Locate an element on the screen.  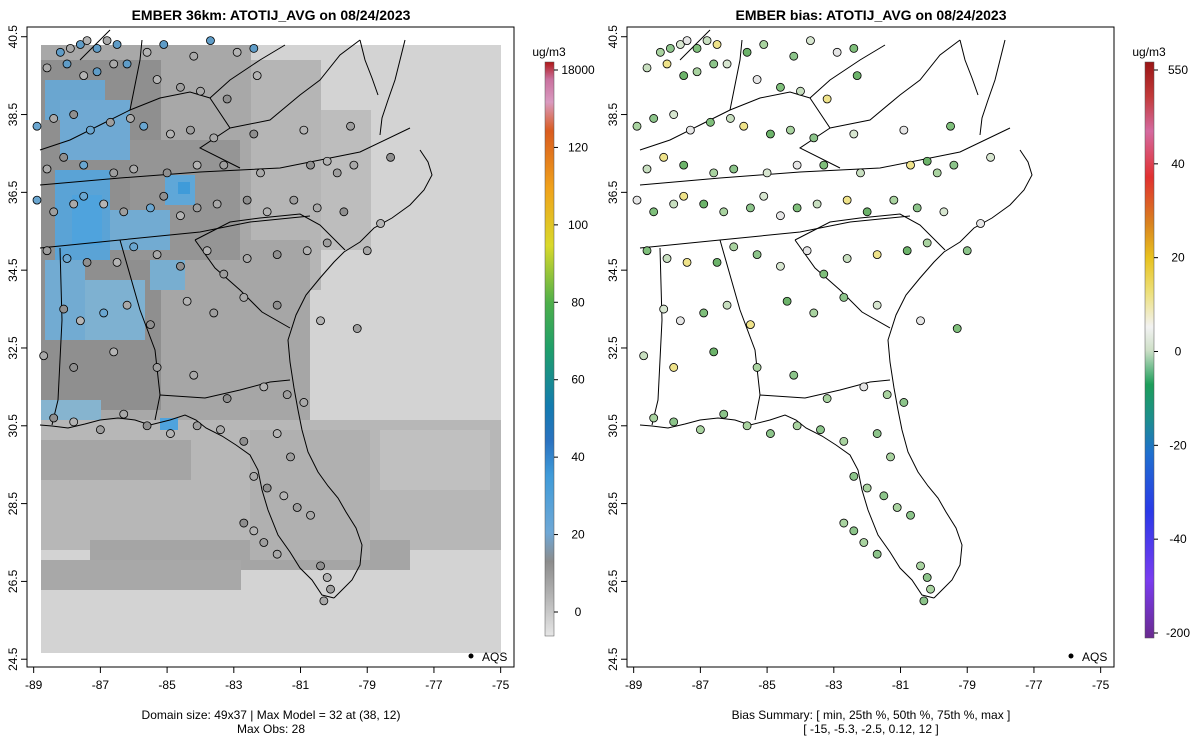
x-tick-label: -79 is located at coordinates (968, 685).